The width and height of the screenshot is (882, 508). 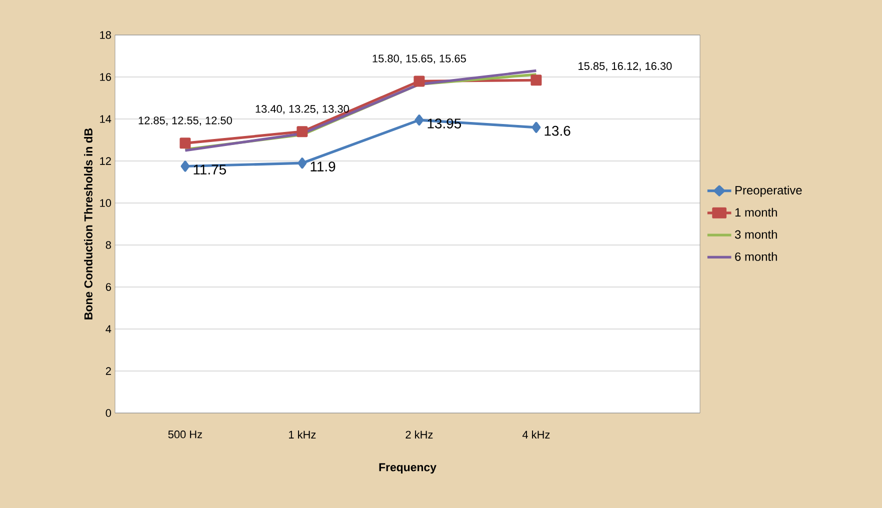 What do you see at coordinates (407, 468) in the screenshot?
I see `x-axis-title: Frequency` at bounding box center [407, 468].